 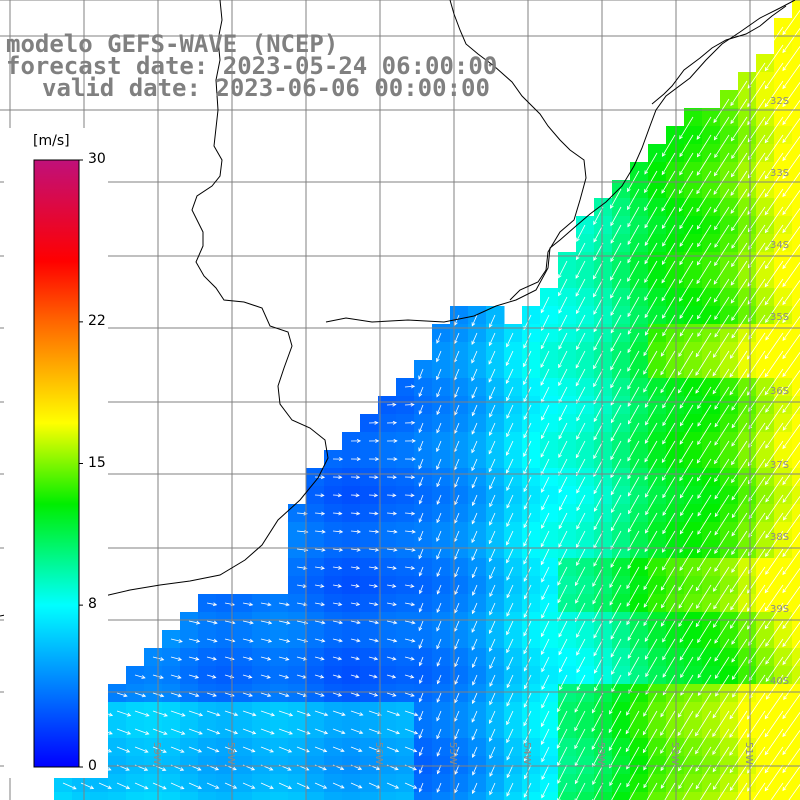 I want to click on colorbar-tick-label: 0, so click(x=92, y=766).